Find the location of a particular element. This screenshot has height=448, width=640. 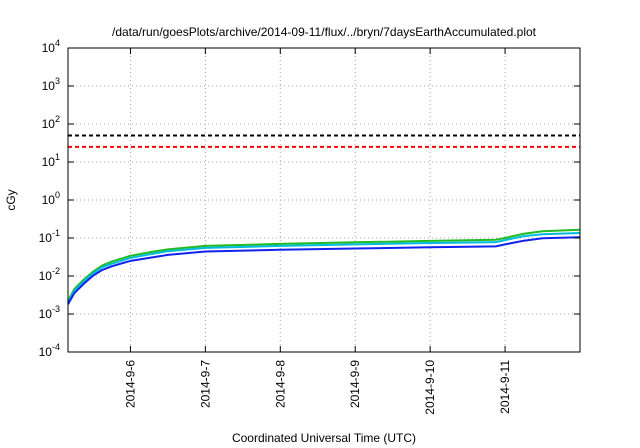

y-tick-label: 10⁻⁴ is located at coordinates (49, 350).